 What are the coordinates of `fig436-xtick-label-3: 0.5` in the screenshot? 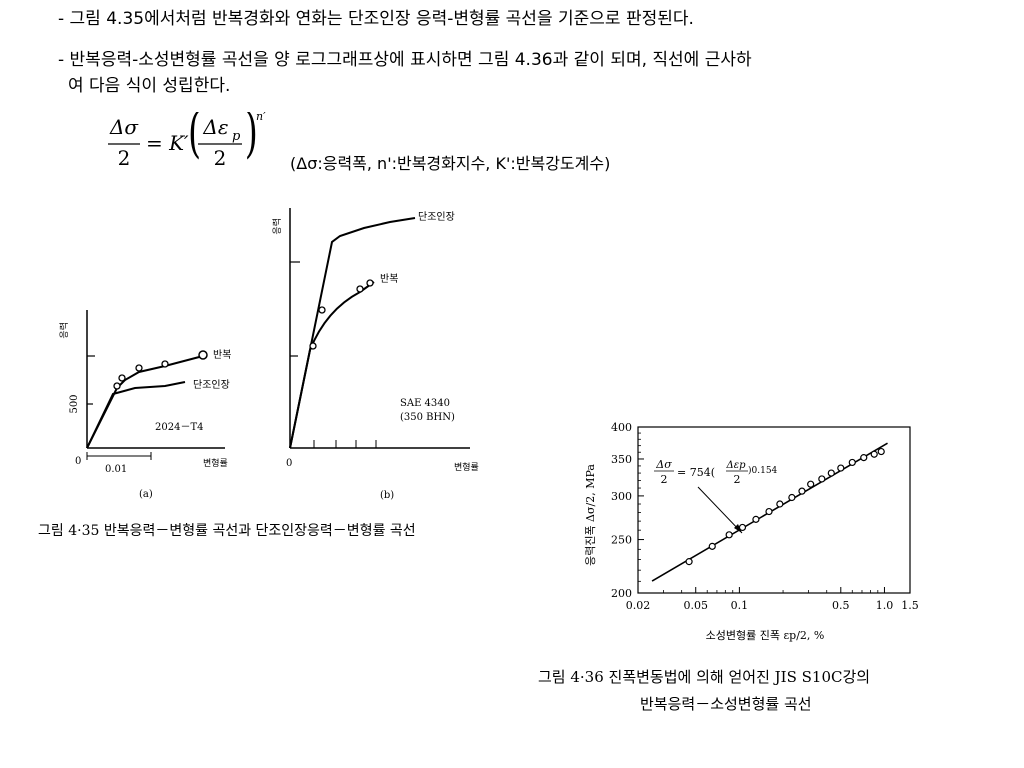 It's located at (841, 605).